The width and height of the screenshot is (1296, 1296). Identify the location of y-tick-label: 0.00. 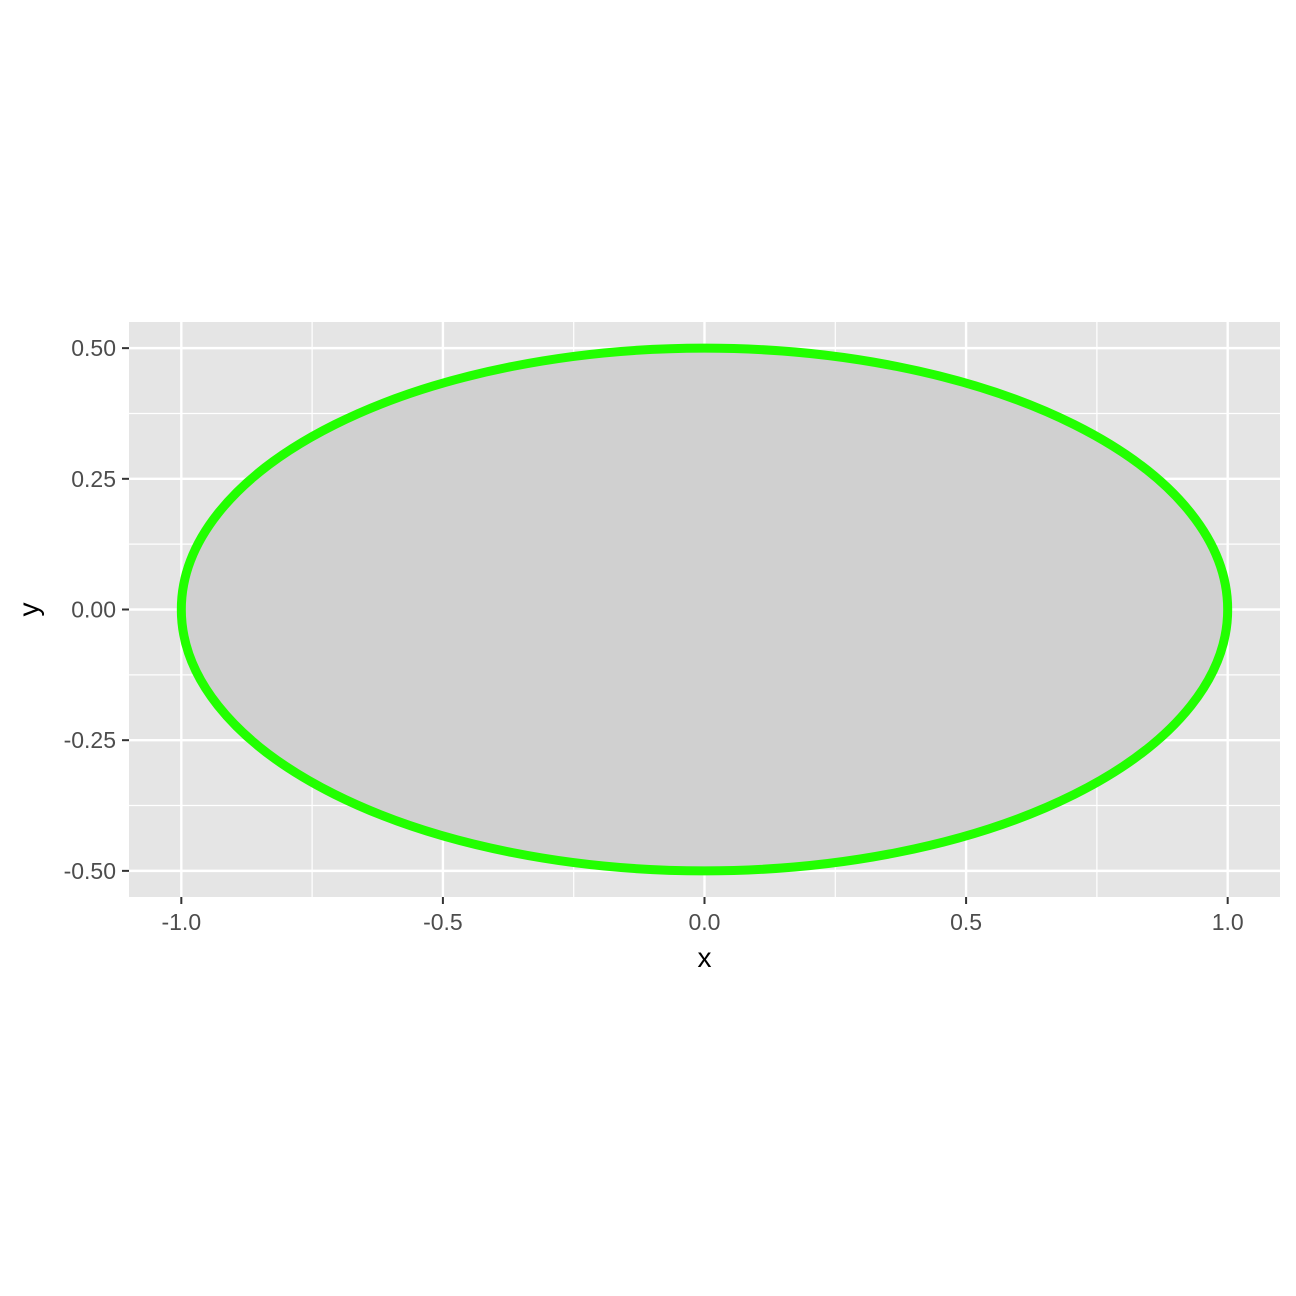
(93, 610).